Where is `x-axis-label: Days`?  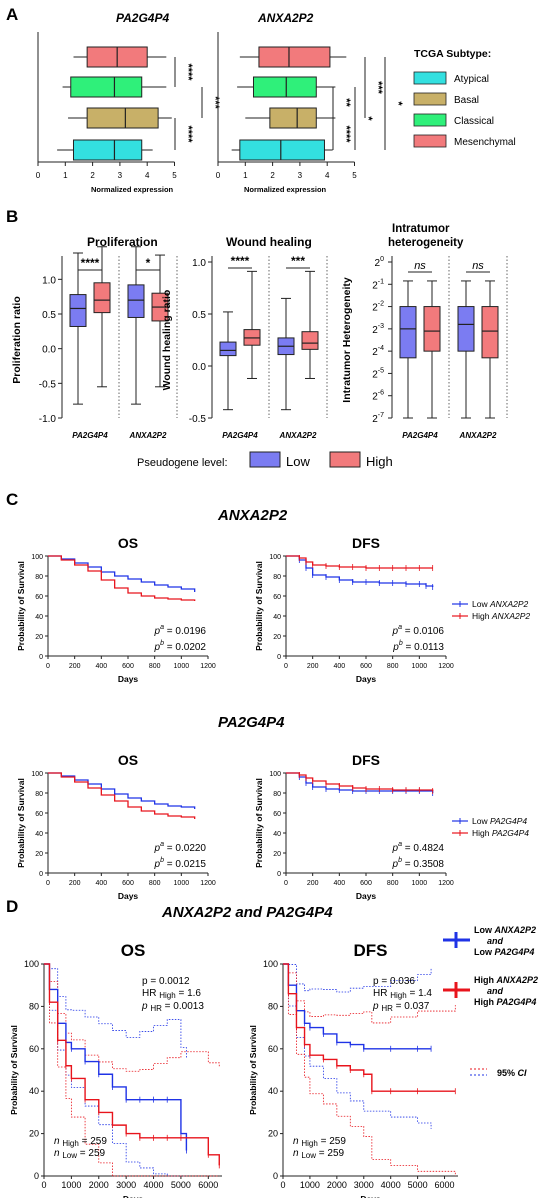 x-axis-label: Days is located at coordinates (133, 1196).